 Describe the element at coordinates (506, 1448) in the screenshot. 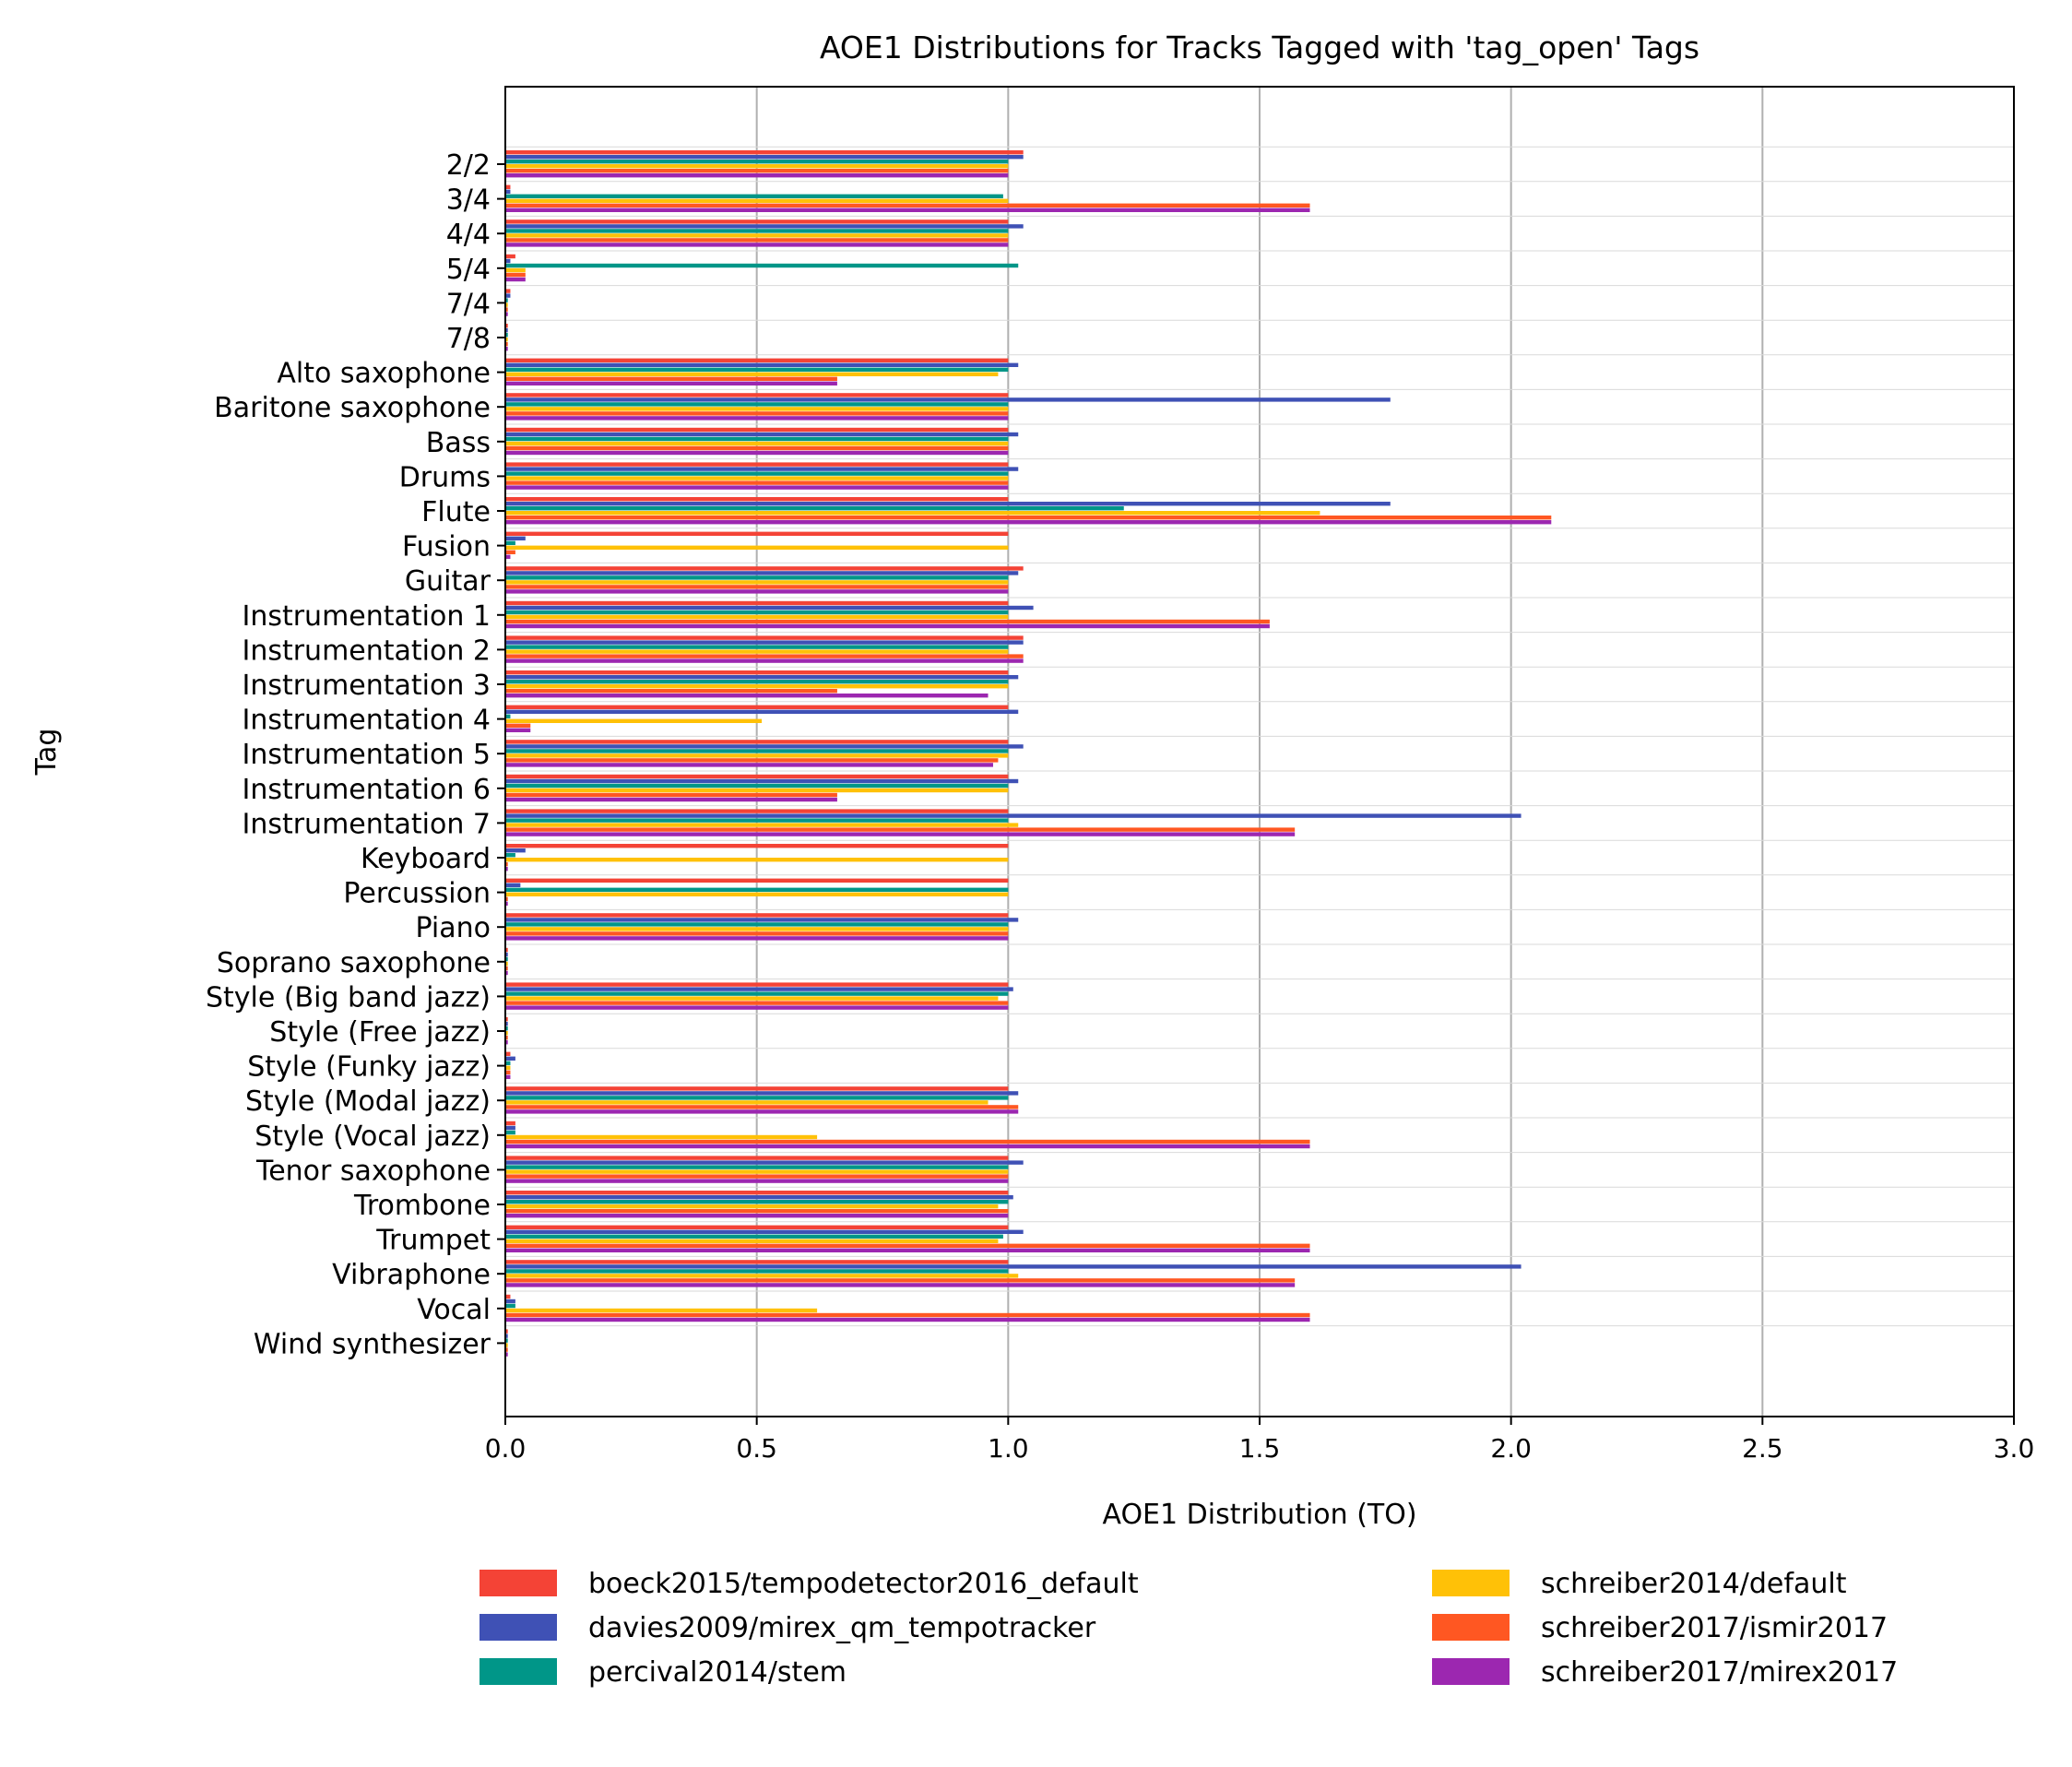

I see `x-tick-label: 0.0` at that location.